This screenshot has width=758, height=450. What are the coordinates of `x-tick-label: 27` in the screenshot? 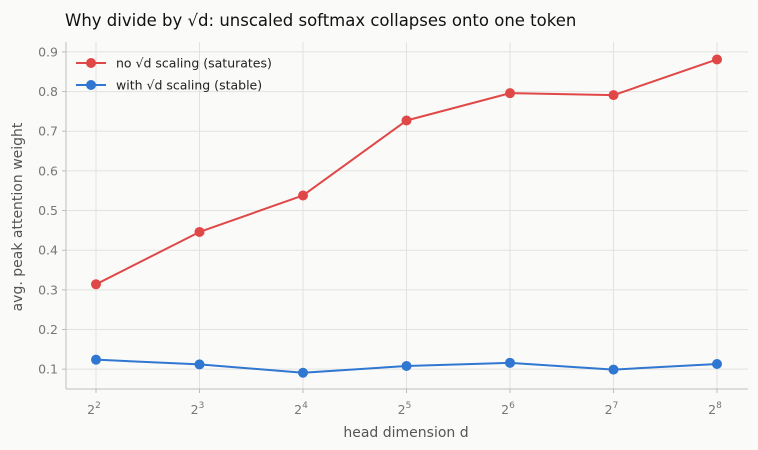 It's located at (612, 409).